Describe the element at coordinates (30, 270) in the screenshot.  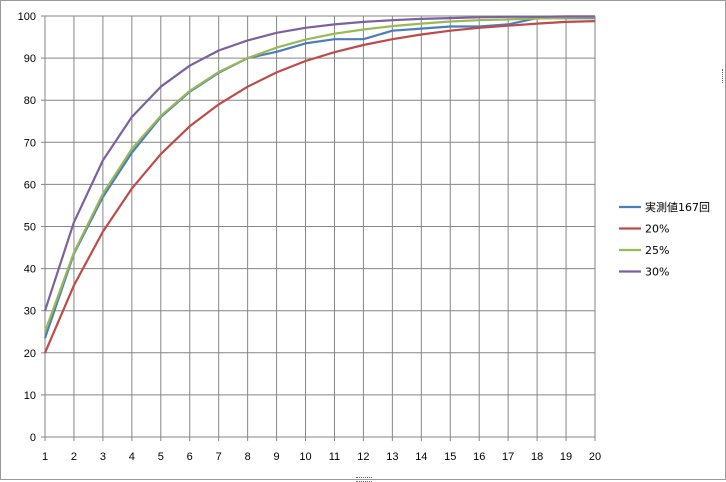
I see `y-tick-label: 40` at that location.